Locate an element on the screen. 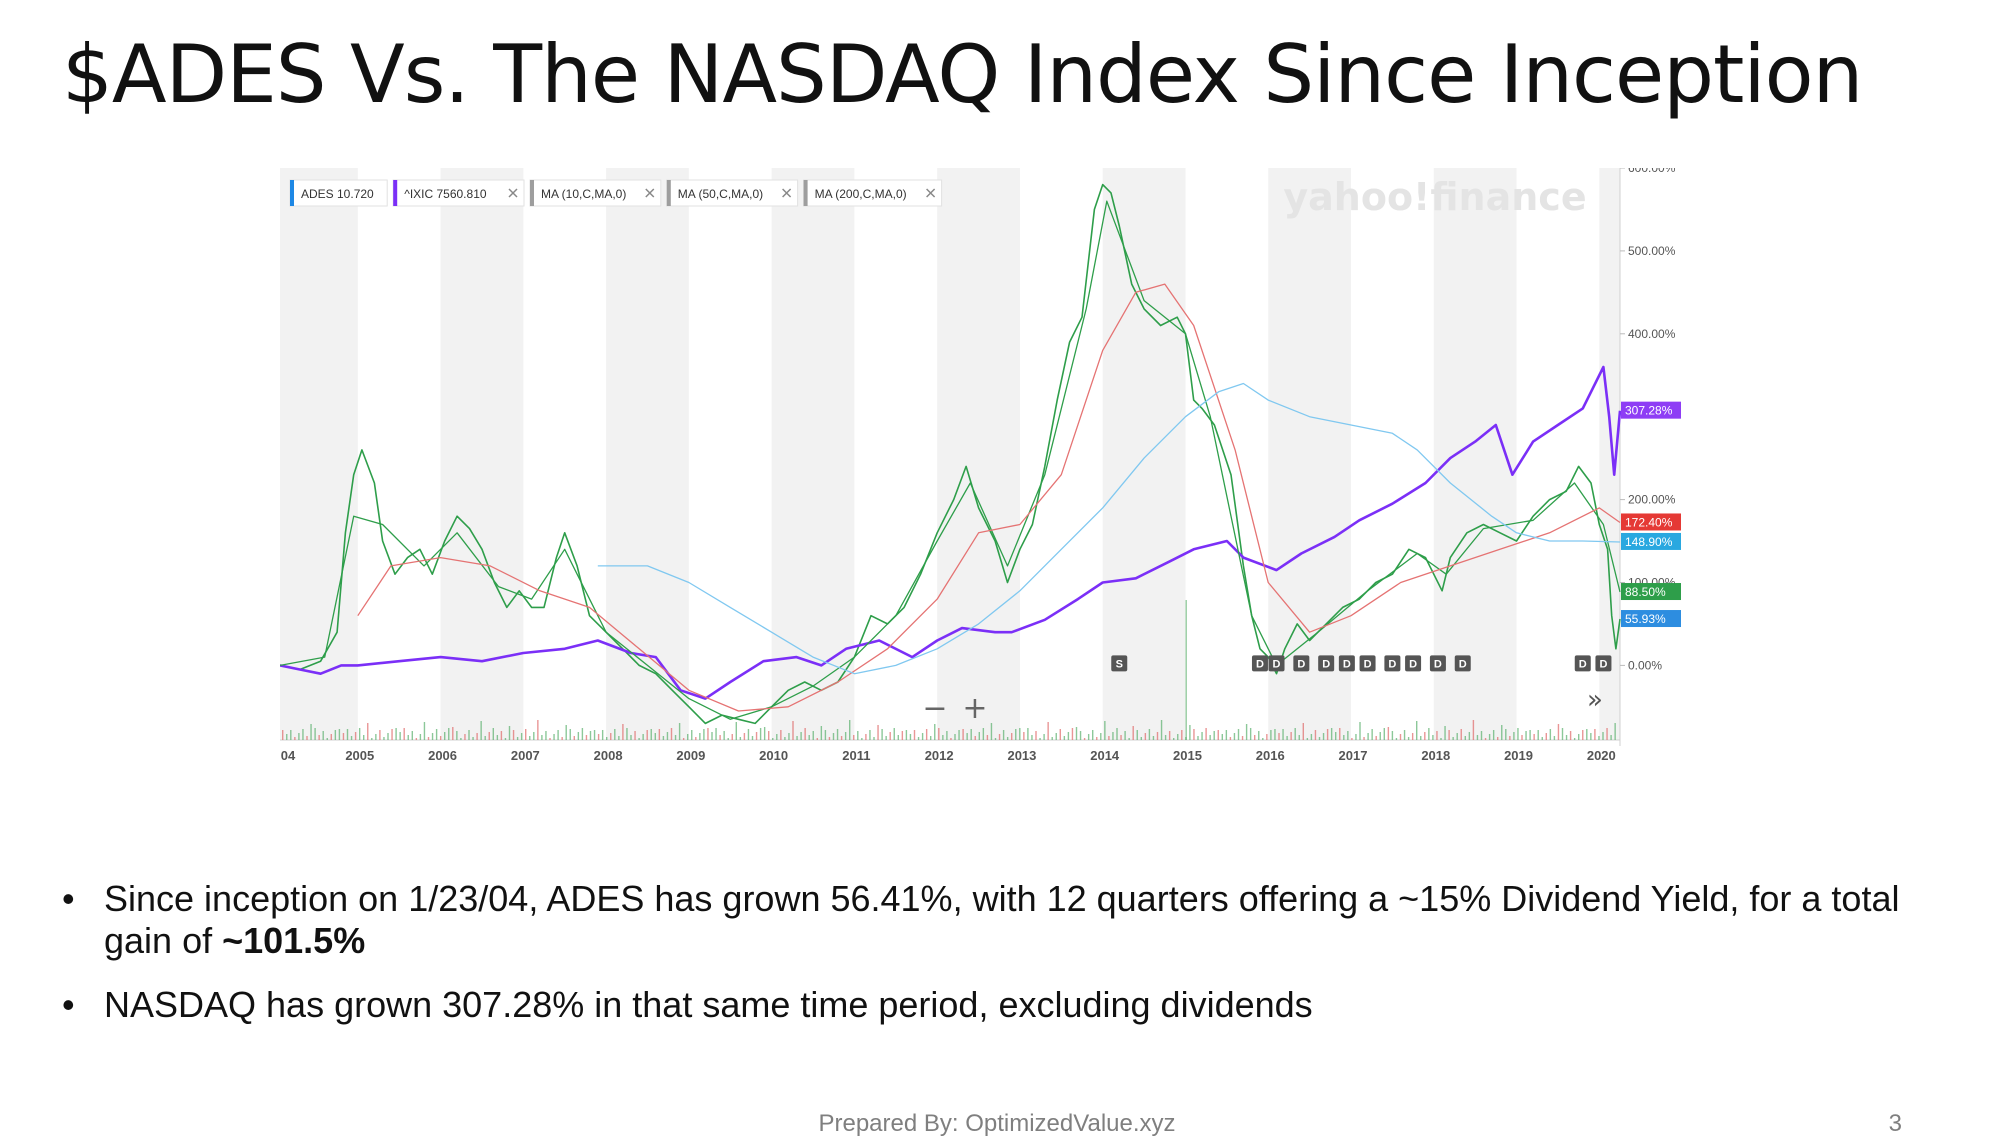  x-tick-label: 2008 is located at coordinates (608, 755).